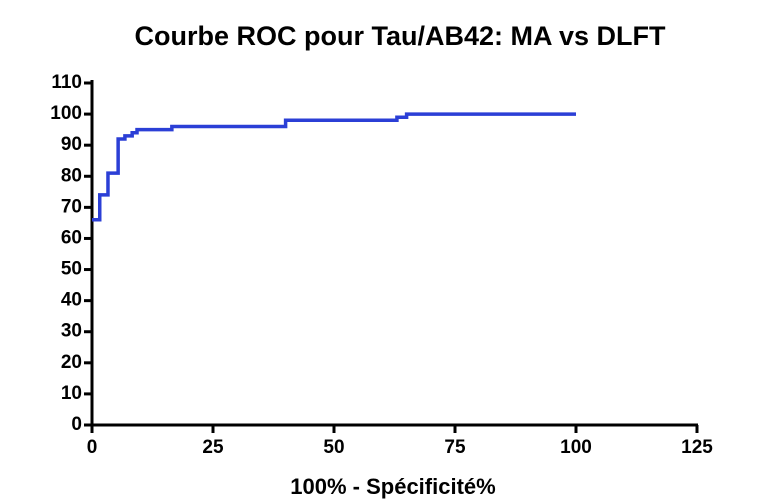  What do you see at coordinates (71, 300) in the screenshot?
I see `y-tick-label: 40` at bounding box center [71, 300].